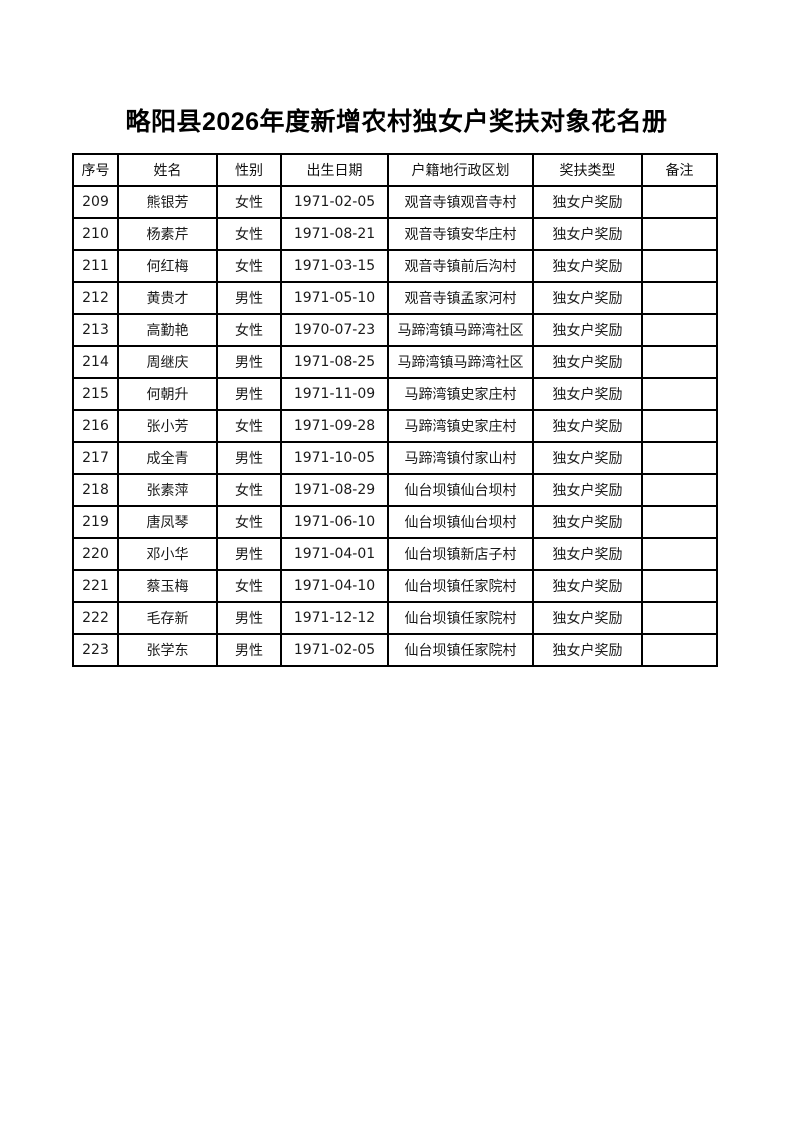  I want to click on cell-birthdate: 1971-03-15, so click(334, 266).